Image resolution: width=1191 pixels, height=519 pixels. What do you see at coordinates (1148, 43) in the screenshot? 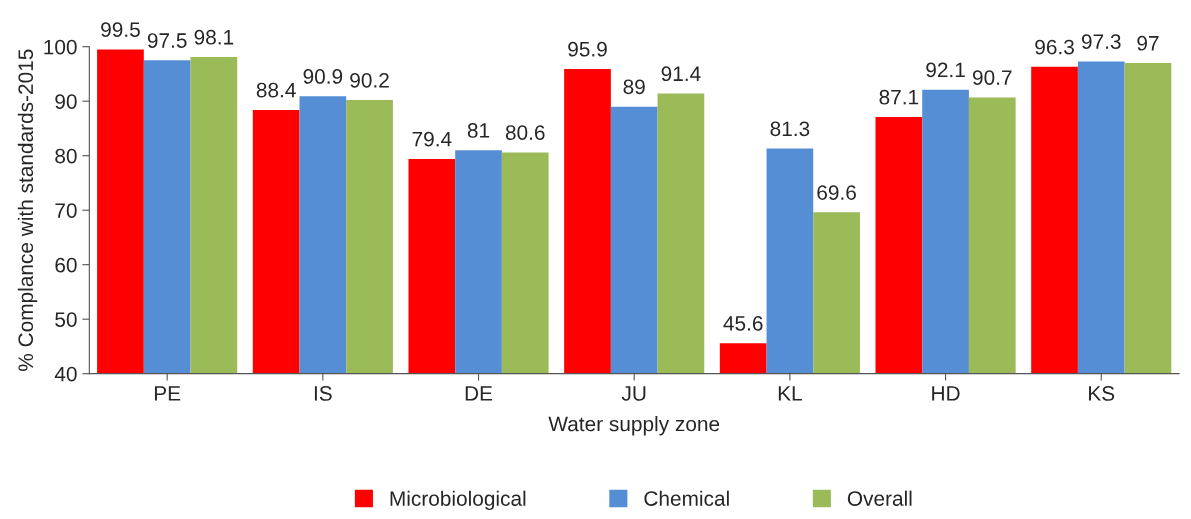
I see `data-label: 97` at bounding box center [1148, 43].